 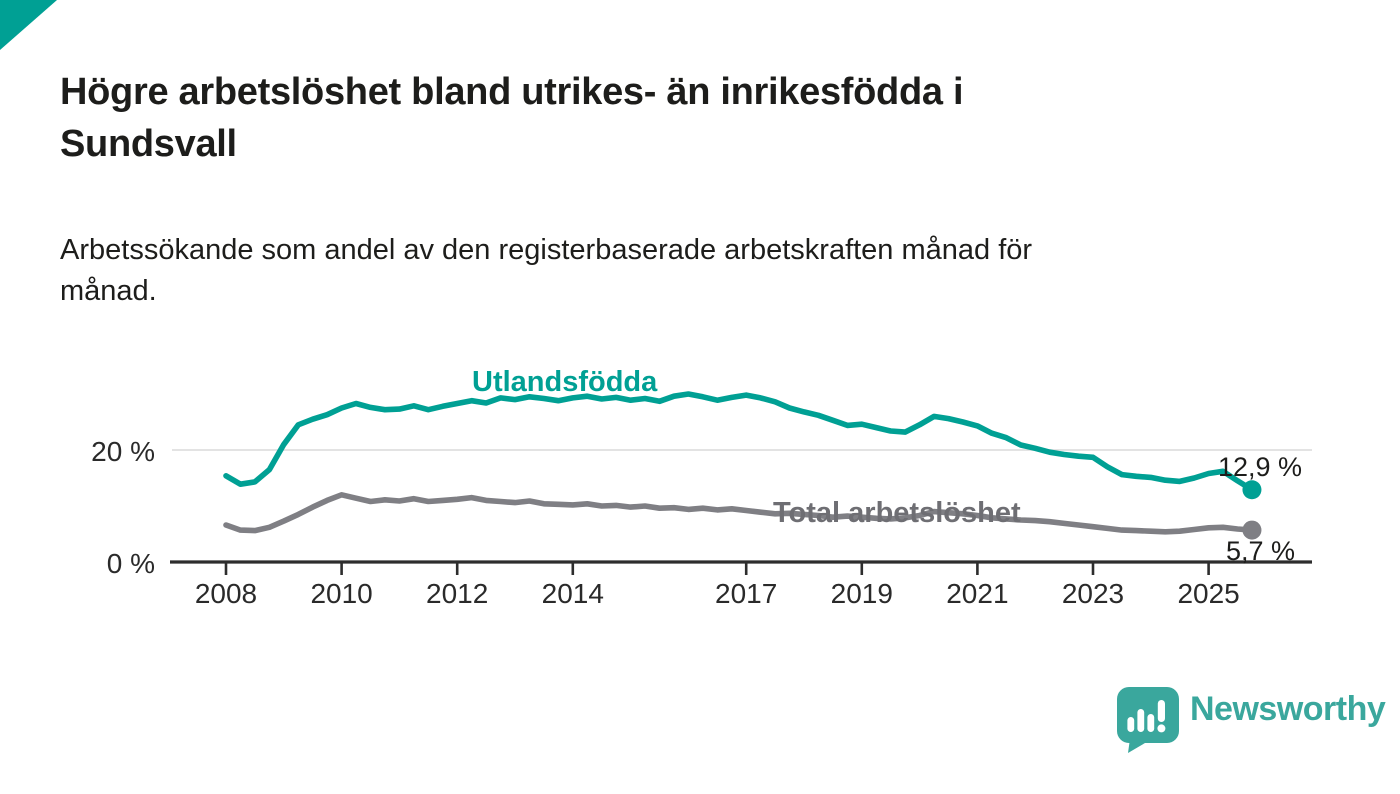 I want to click on x-tick-label: 2008, so click(x=226, y=593).